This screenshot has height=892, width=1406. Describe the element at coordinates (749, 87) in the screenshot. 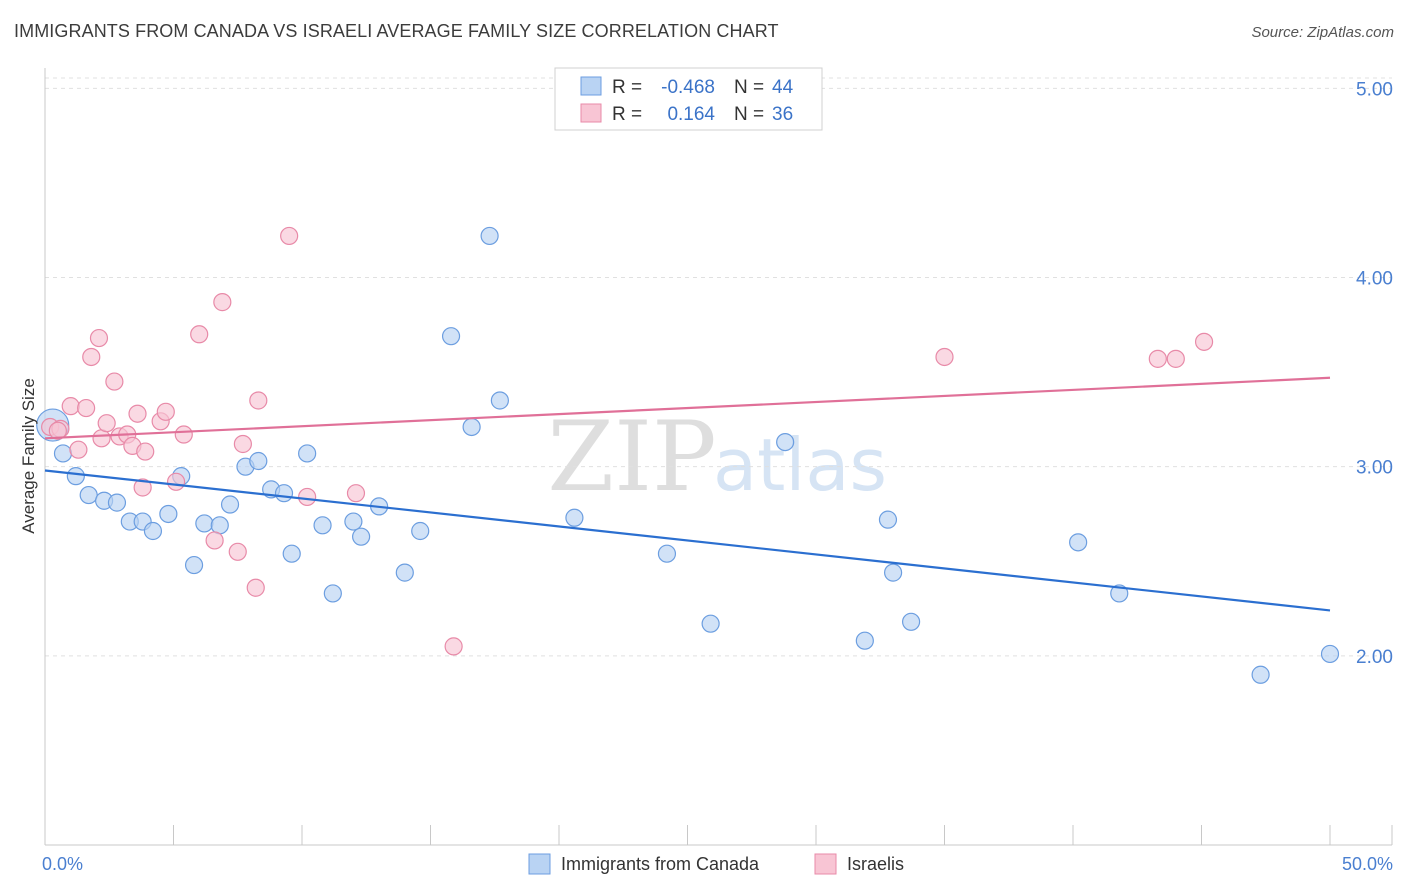

I see `legend-n-label-1: N =` at that location.